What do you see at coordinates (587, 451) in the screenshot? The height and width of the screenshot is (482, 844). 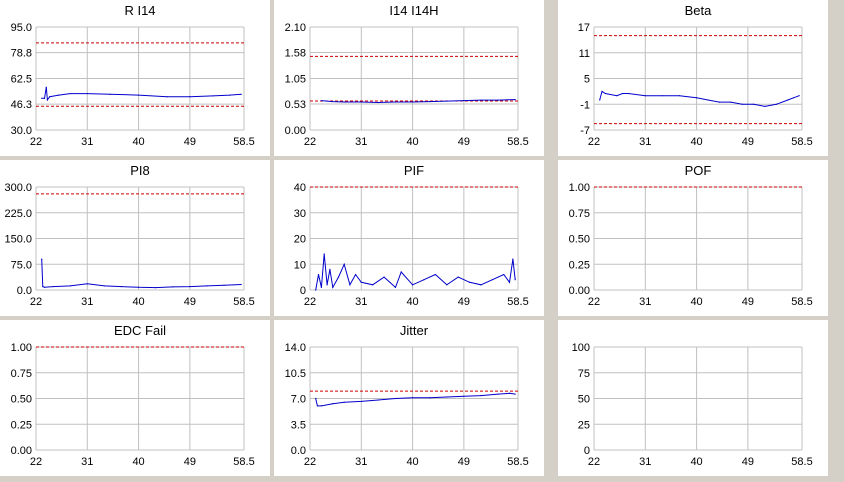 I see `y-tick-label: 0` at bounding box center [587, 451].